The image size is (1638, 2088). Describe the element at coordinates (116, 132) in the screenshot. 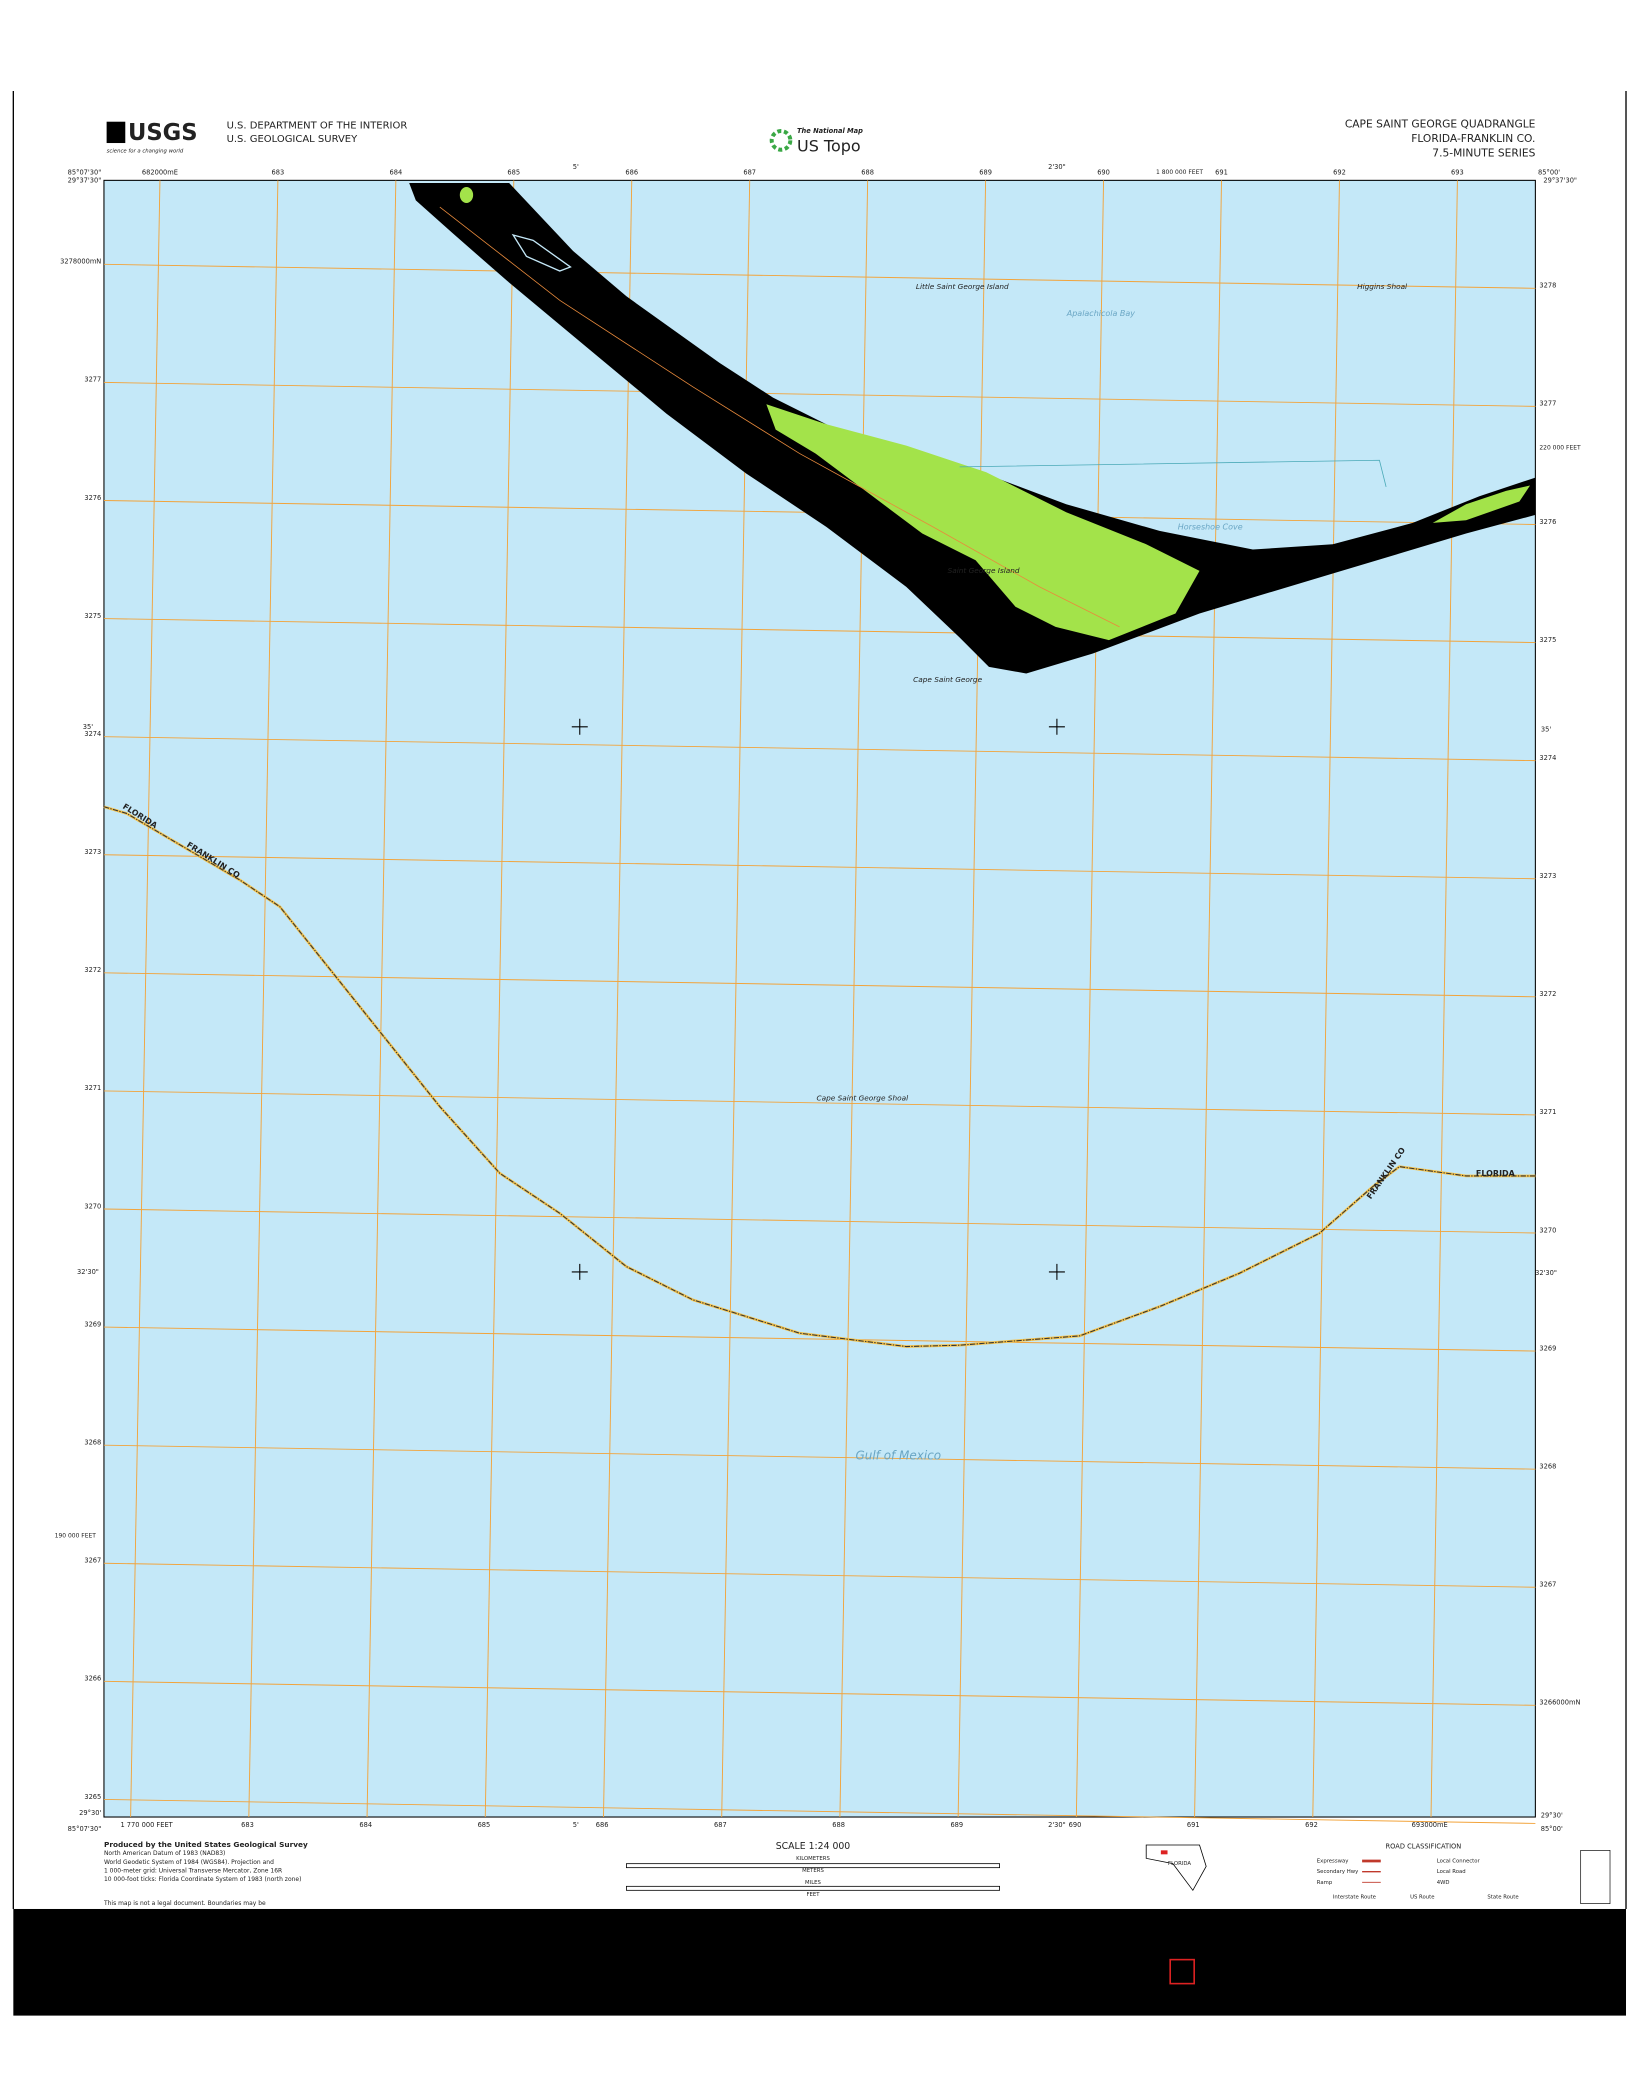

I see `logo-mark` at that location.